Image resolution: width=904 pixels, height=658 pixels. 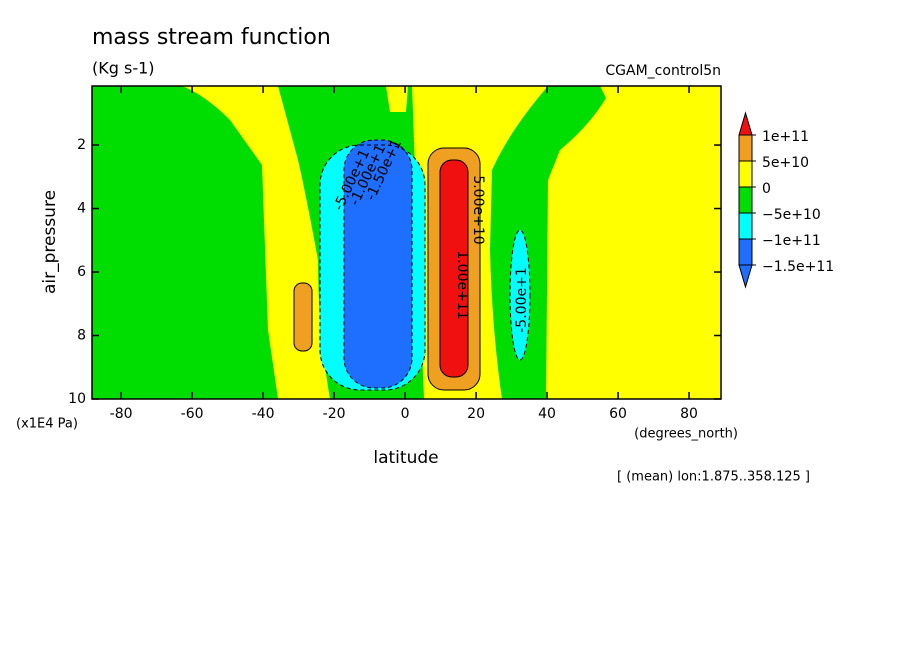 I want to click on x-tick-label: 40, so click(x=547, y=414).